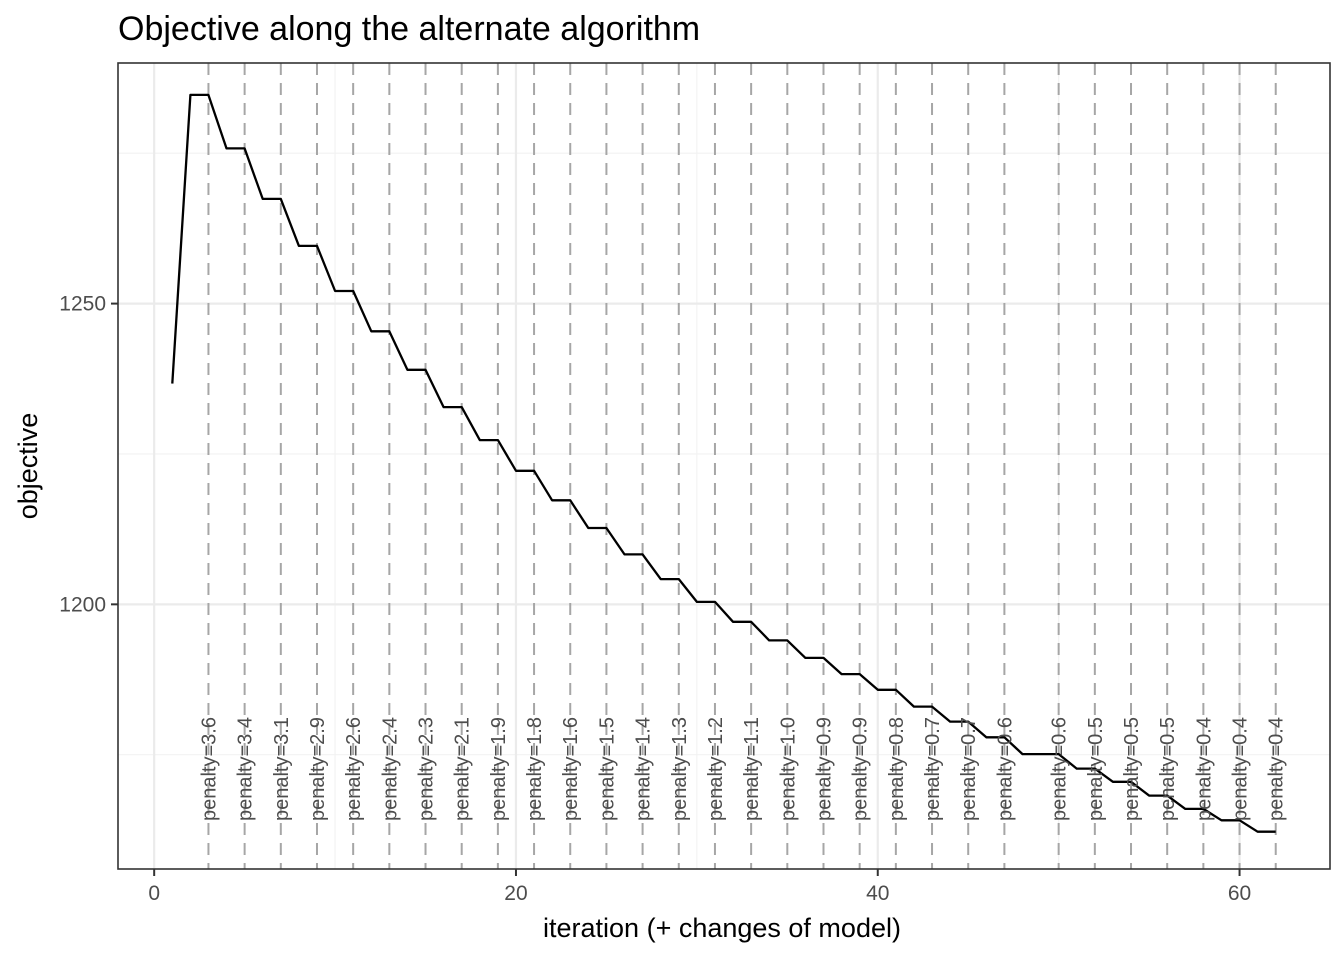  Describe the element at coordinates (318, 769) in the screenshot. I see `penalty-label: penalty=2.9` at that location.